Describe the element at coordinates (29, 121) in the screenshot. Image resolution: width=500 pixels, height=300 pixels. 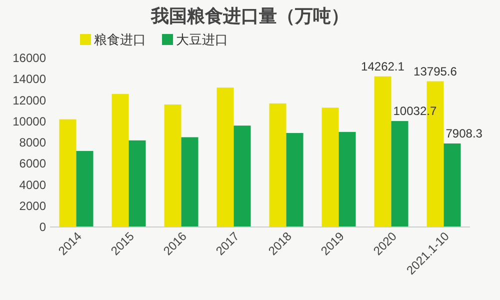
I see `y-tick-label: 10000` at that location.